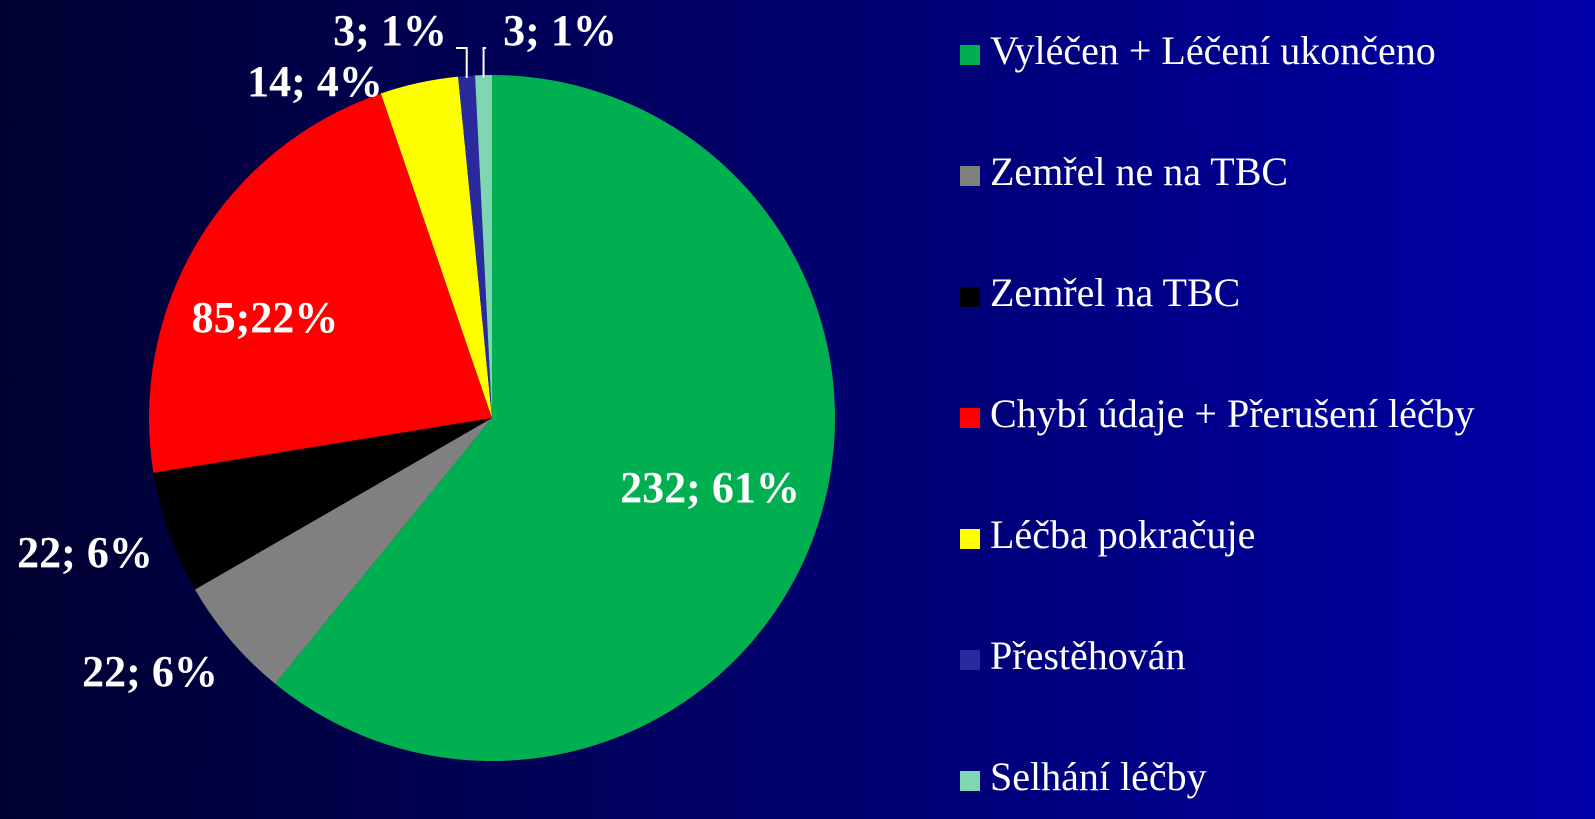  What do you see at coordinates (710, 487) in the screenshot?
I see `data-label: 232; 61%` at bounding box center [710, 487].